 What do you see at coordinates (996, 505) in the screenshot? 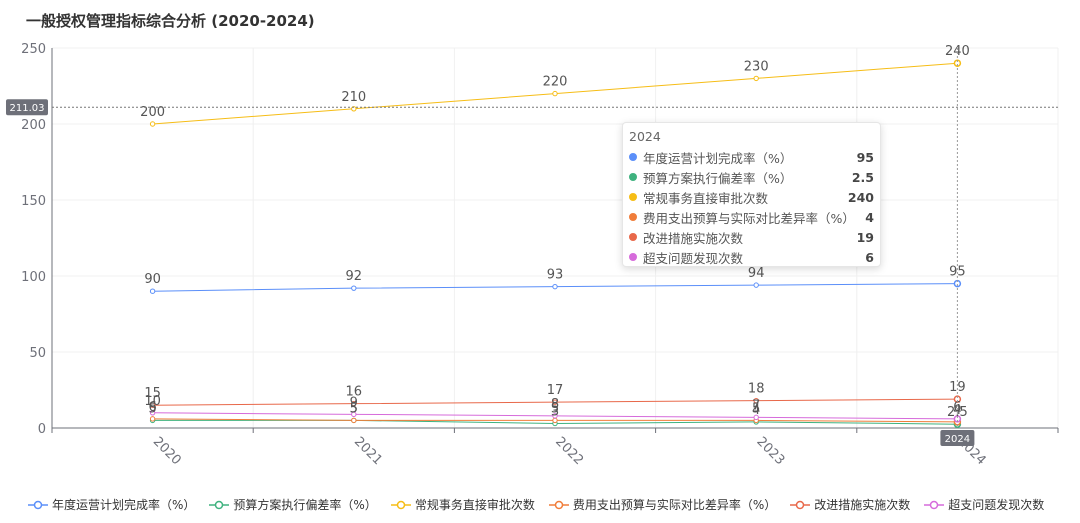
I see `legend-label: 超支问题发现次数` at bounding box center [996, 505].